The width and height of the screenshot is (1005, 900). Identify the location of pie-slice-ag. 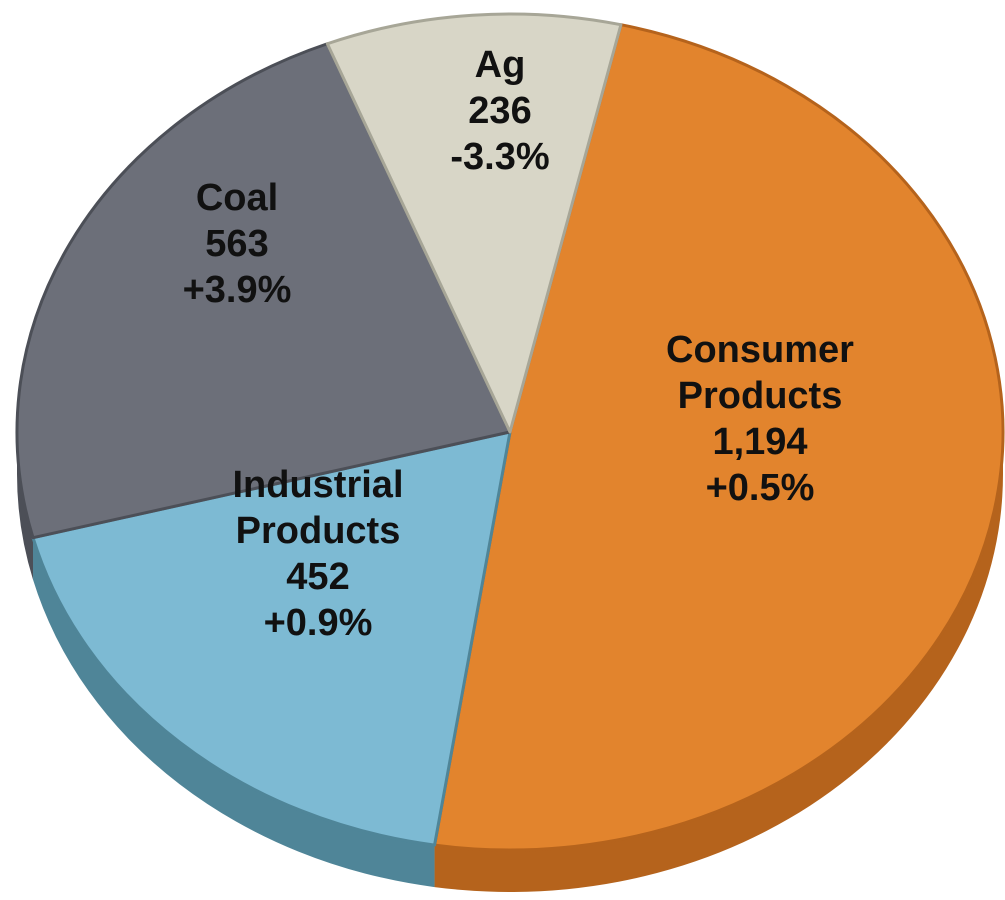
(474, 223).